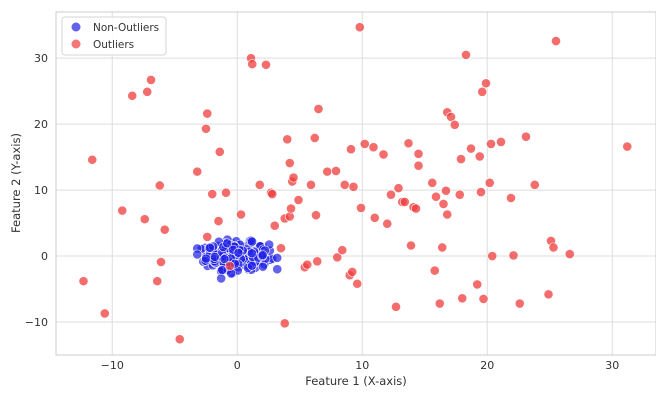 The height and width of the screenshot is (393, 656). What do you see at coordinates (41, 124) in the screenshot?
I see `y-tick-label: 20` at bounding box center [41, 124].